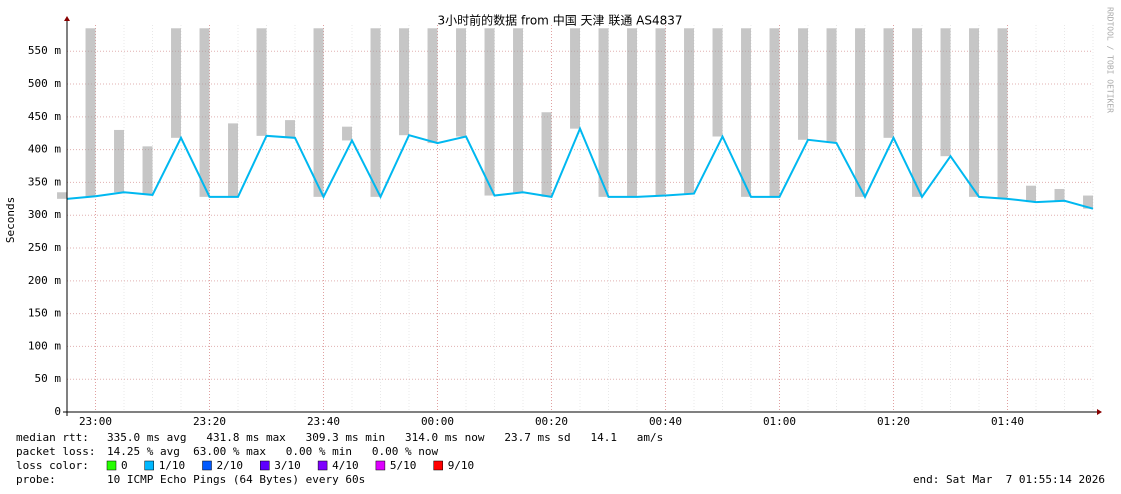  I want to click on y-tick-label: 100 m, so click(44, 345).